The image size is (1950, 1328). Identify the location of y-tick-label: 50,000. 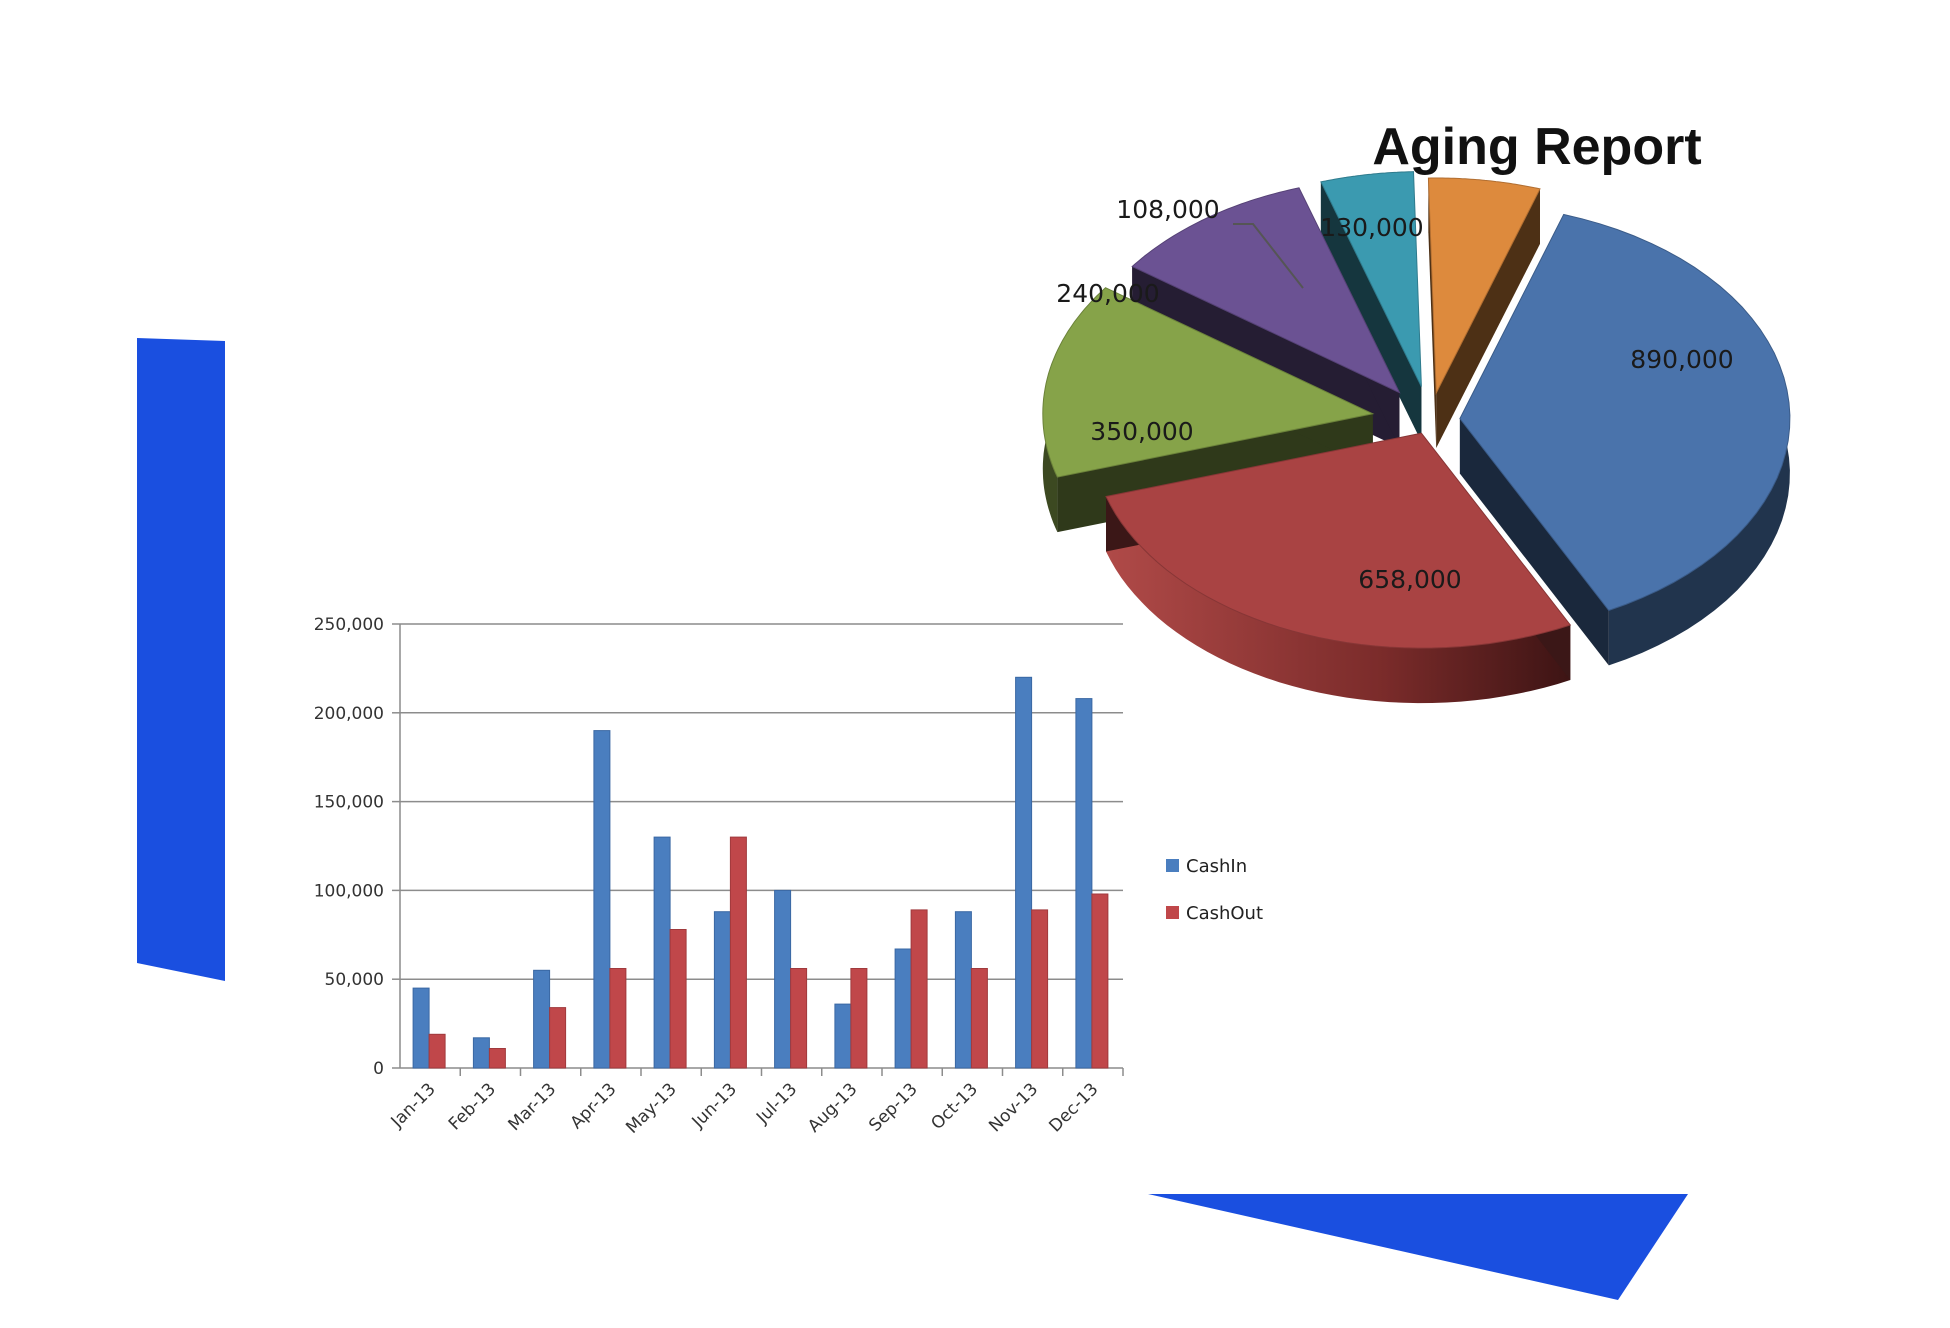
(354, 980).